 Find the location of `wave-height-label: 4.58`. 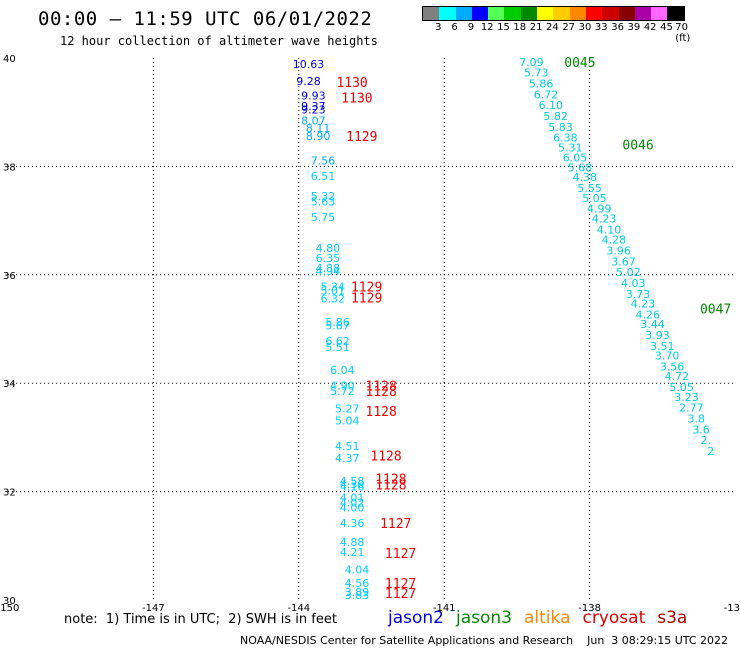

wave-height-label: 4.58 is located at coordinates (352, 481).